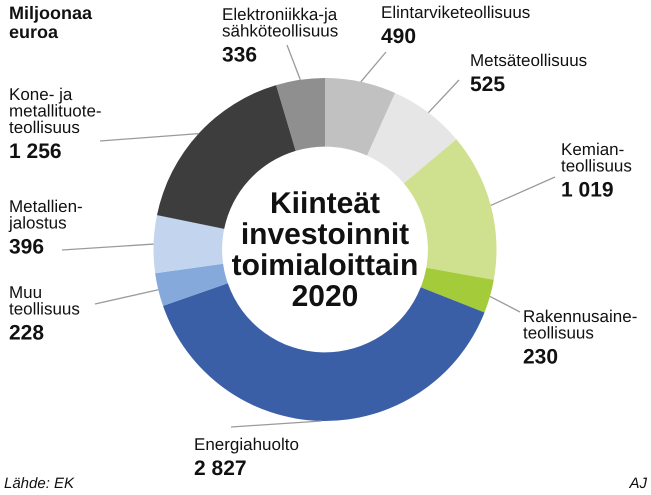 Image resolution: width=651 pixels, height=495 pixels. Describe the element at coordinates (587, 190) in the screenshot. I see `data-label: 1 019` at that location.